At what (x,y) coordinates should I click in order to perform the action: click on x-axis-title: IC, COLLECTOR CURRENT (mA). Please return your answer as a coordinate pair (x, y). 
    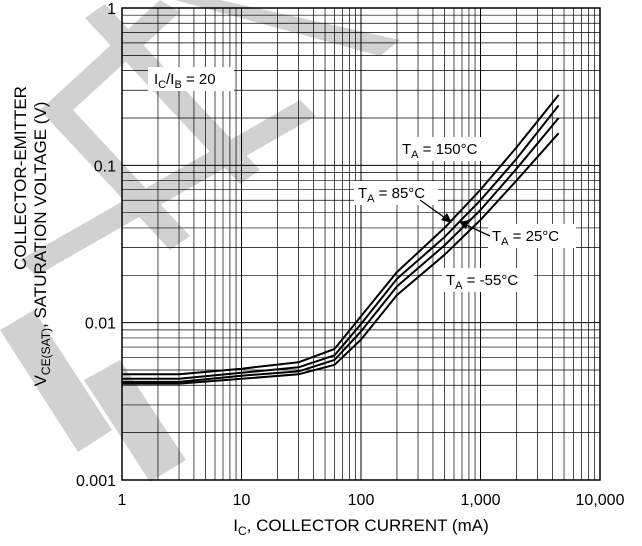
    Looking at the image, I should click on (361, 527).